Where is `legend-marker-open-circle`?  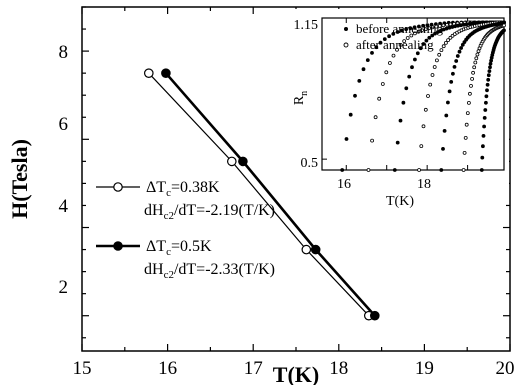
legend-marker-open-circle is located at coordinates (118, 187).